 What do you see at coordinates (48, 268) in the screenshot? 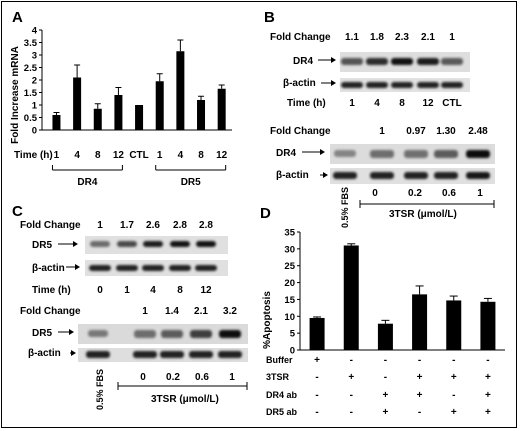
I see `panel-c-top-row2: β-actin` at bounding box center [48, 268].